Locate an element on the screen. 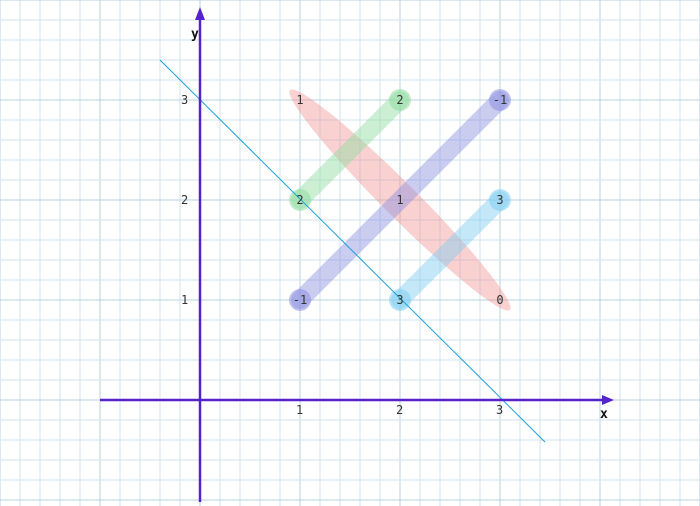  x-axis-label: x is located at coordinates (604, 414).